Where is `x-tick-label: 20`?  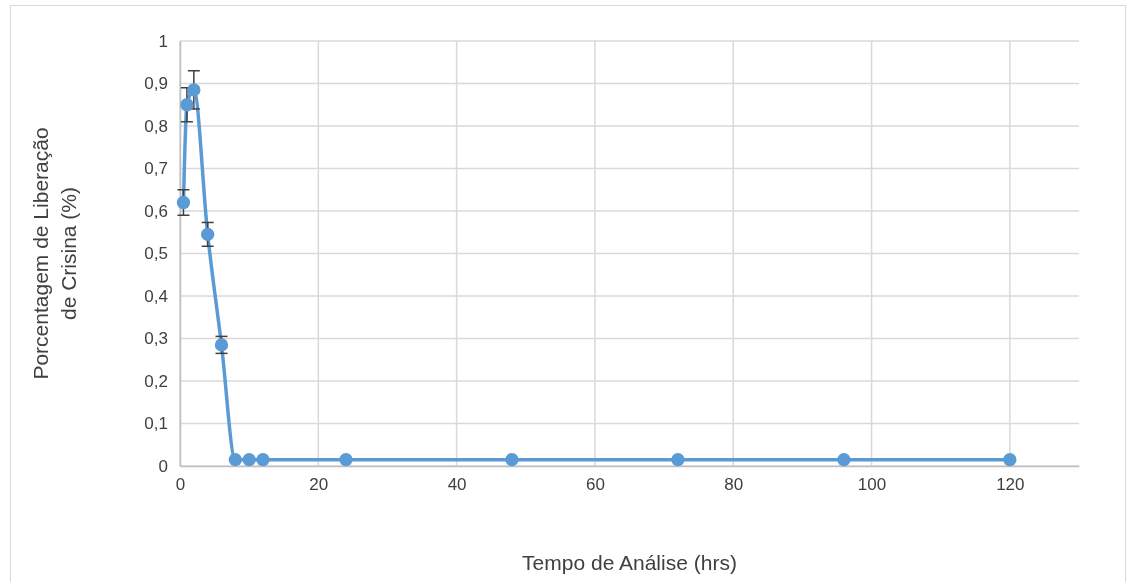
x-tick-label: 20 is located at coordinates (319, 485).